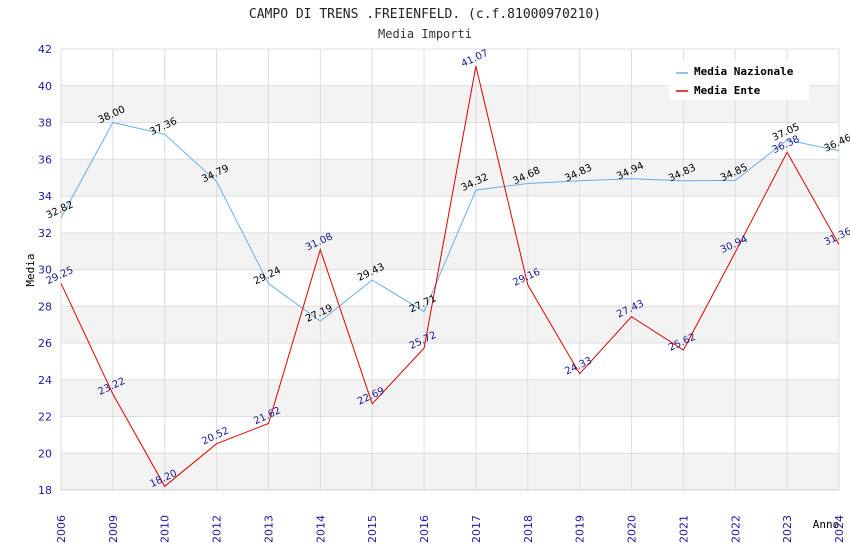 The width and height of the screenshot is (850, 550). What do you see at coordinates (30, 269) in the screenshot?
I see `y-axis-label: Media` at bounding box center [30, 269].